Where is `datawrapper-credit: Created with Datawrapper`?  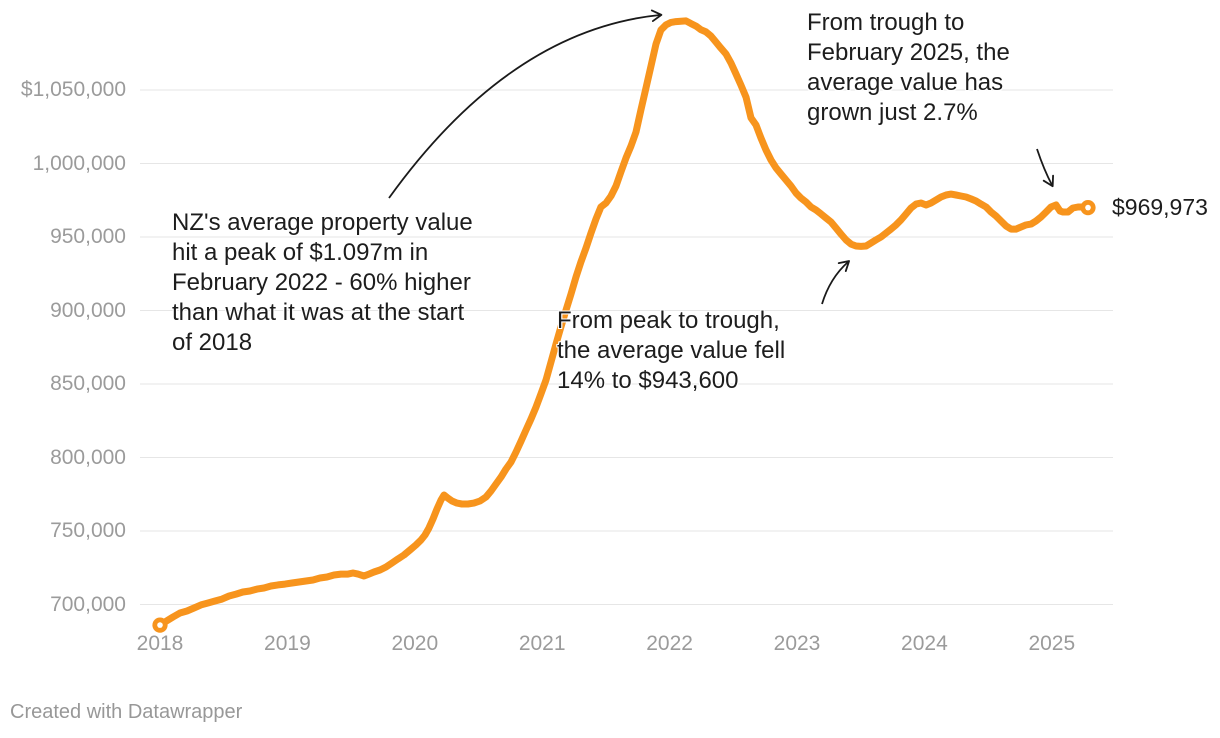
datawrapper-credit: Created with Datawrapper is located at coordinates (126, 712).